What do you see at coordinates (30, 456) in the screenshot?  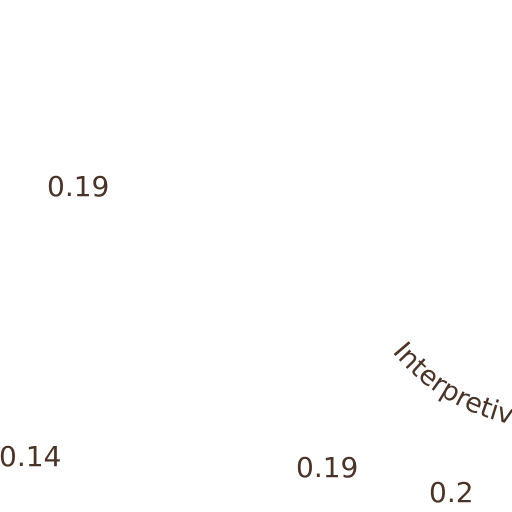 I see `value-label-2: 0.14` at bounding box center [30, 456].